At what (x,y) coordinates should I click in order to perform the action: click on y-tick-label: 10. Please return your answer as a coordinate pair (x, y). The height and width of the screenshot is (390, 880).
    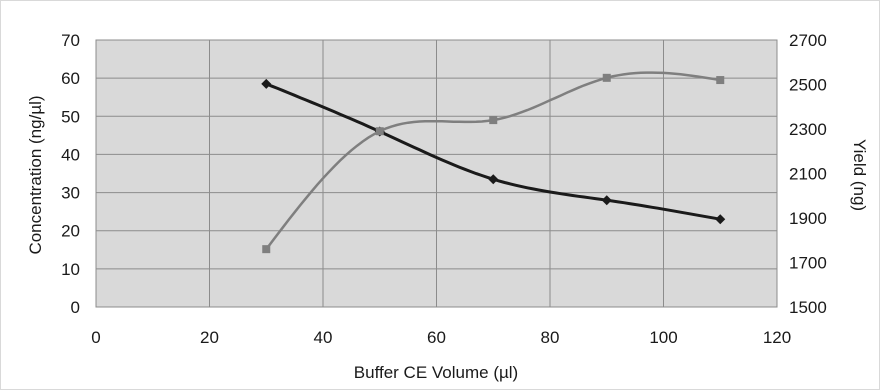
    Looking at the image, I should click on (70, 269).